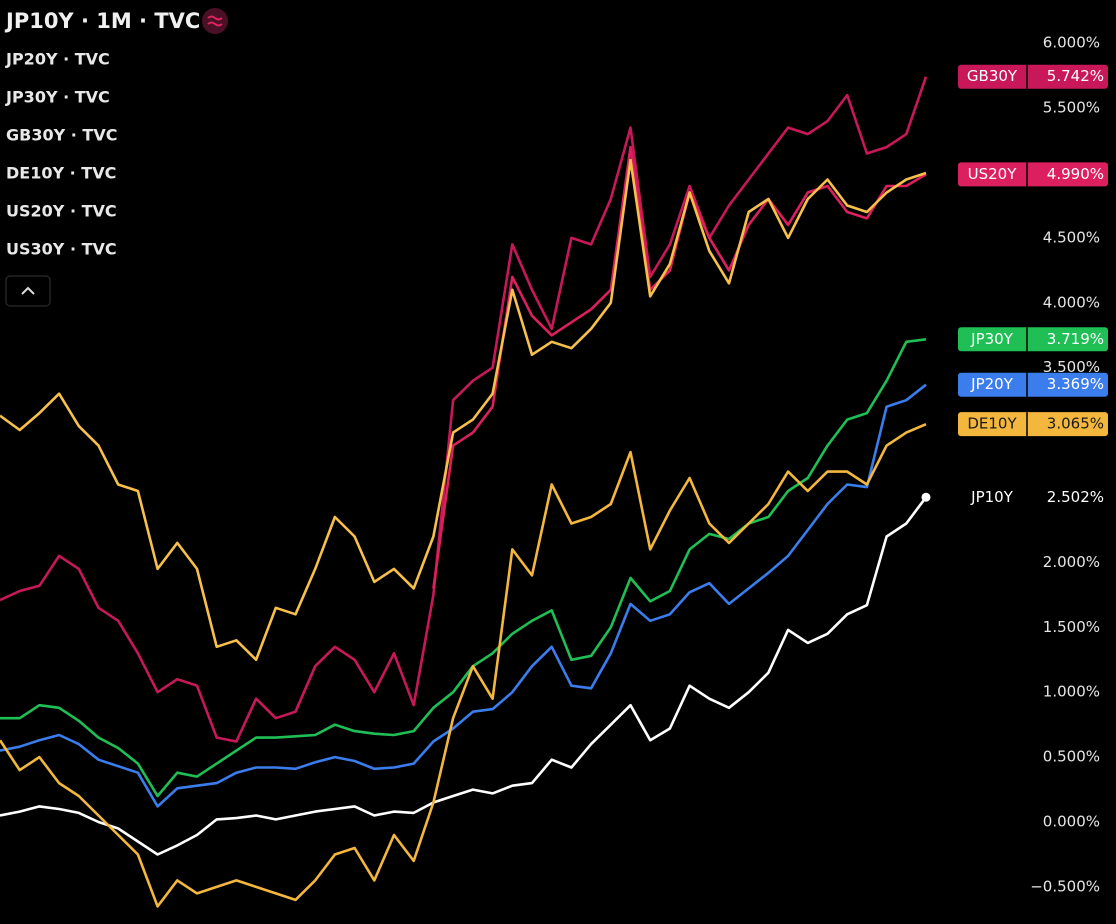  Describe the element at coordinates (1071, 562) in the screenshot. I see `y-tick-label: 2.000%` at that location.